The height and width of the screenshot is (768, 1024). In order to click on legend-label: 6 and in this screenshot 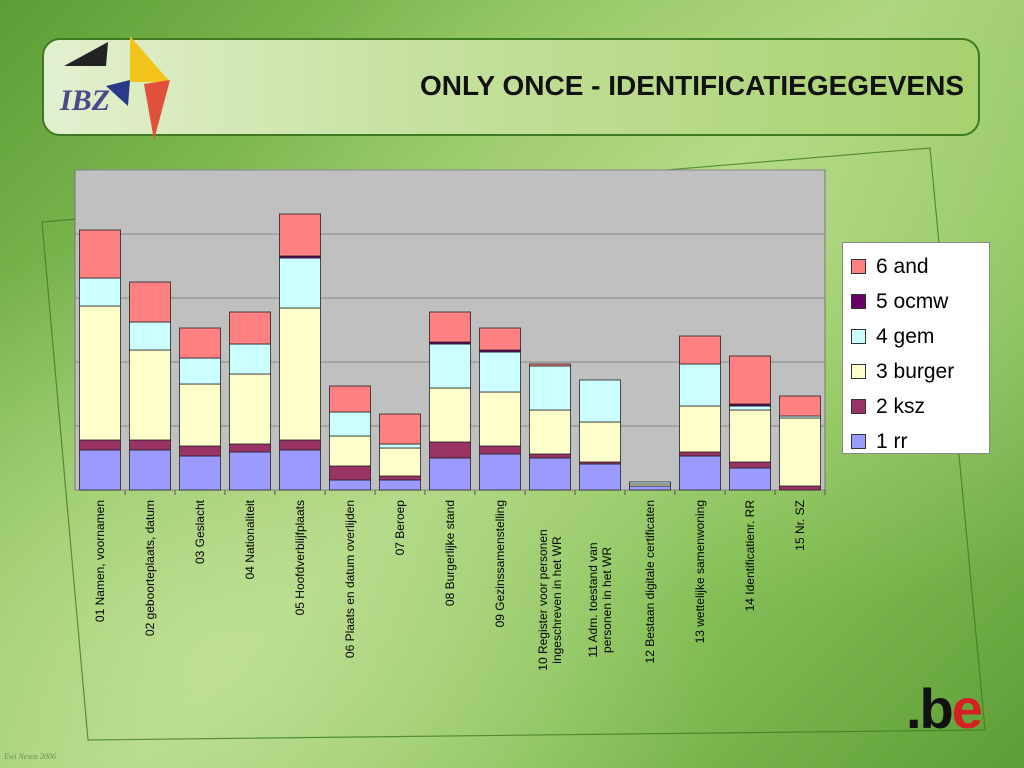, I will do `click(902, 266)`.